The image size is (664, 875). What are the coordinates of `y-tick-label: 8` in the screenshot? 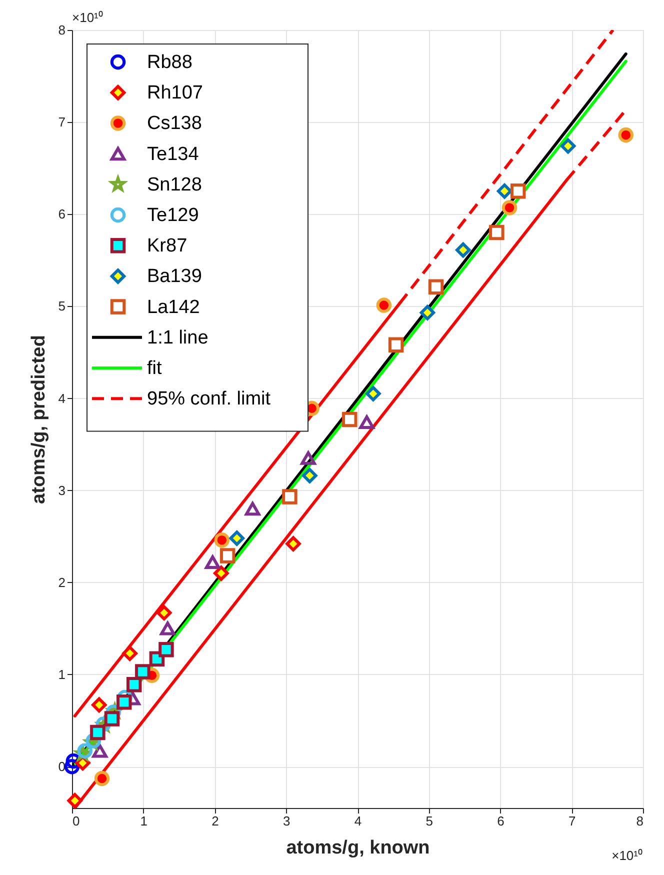 It's located at (62, 30).